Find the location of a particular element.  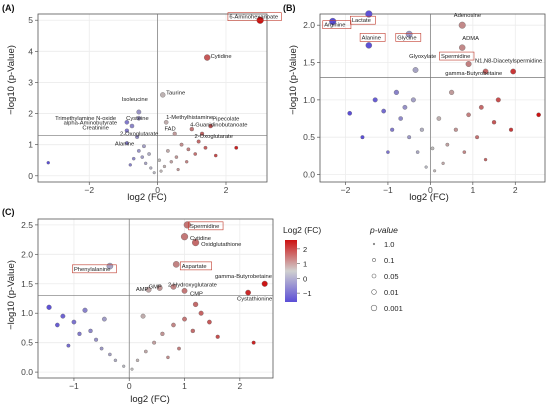

panel-a-point-label: Alanine is located at coordinates (124, 144).